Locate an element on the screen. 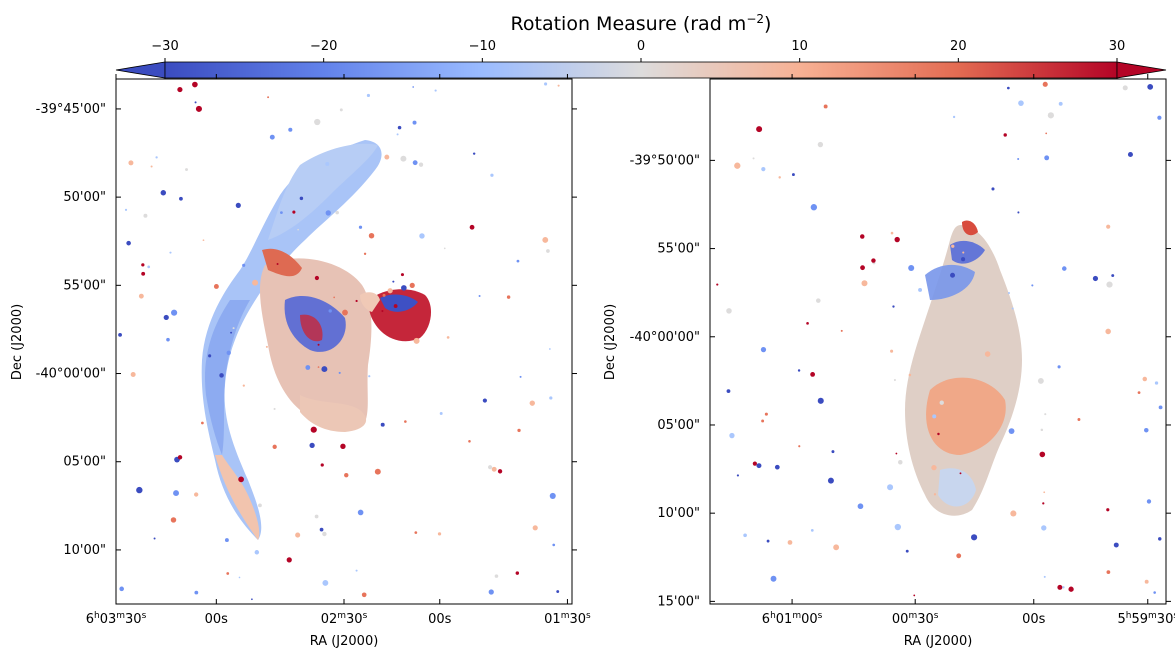 The image size is (1175, 659). right-core-red-tip is located at coordinates (970, 228).